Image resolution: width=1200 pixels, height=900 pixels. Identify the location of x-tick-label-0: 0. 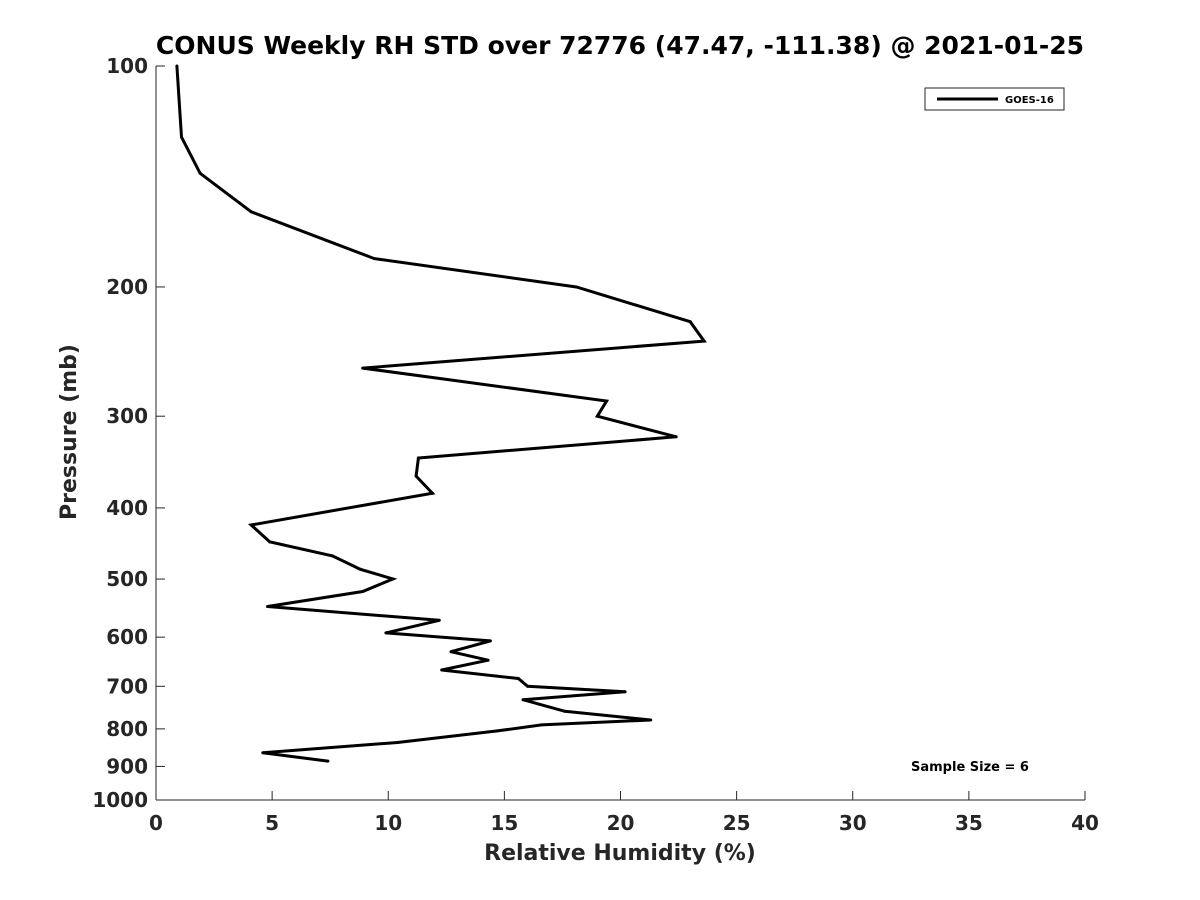
(156, 823).